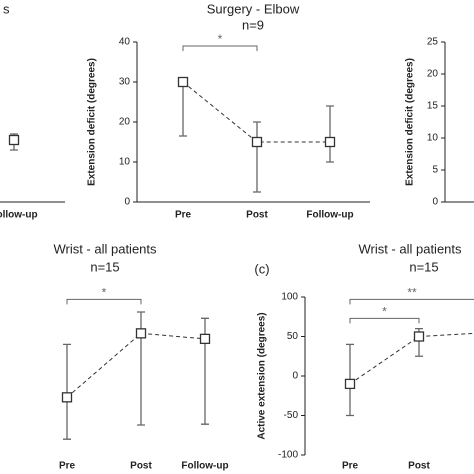  Describe the element at coordinates (253, 8) in the screenshot. I see `chart-title: Surgery - Elbow` at that location.